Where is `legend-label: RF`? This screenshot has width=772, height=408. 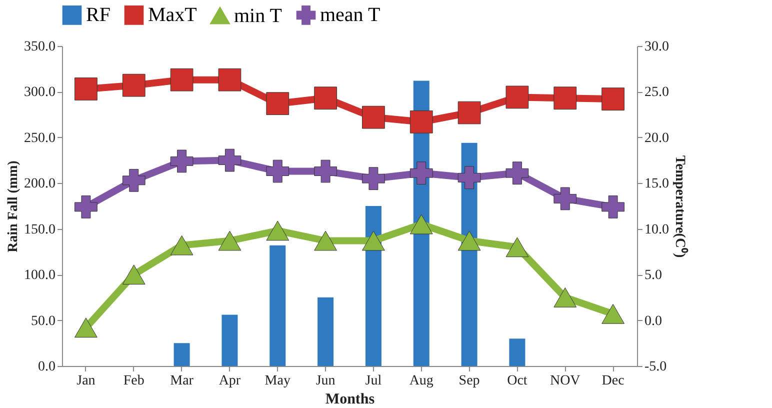 legend-label: RF is located at coordinates (98, 15).